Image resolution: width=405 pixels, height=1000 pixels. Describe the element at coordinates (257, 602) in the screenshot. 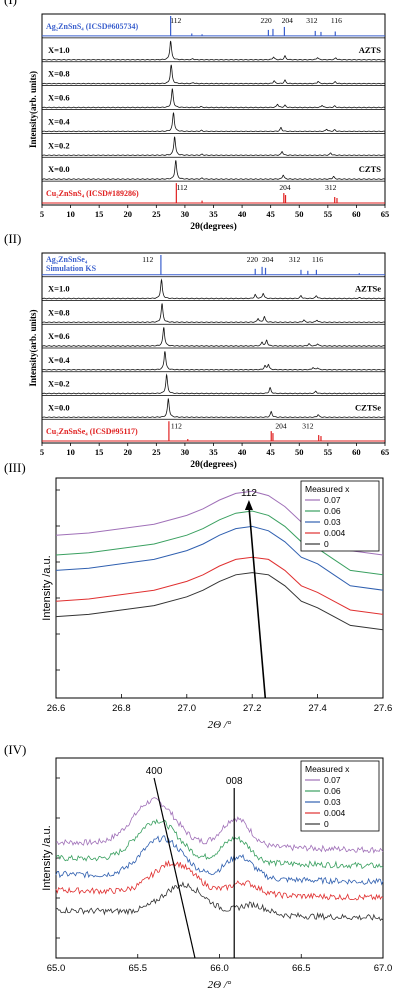

I see `peak-shift-arrow` at that location.